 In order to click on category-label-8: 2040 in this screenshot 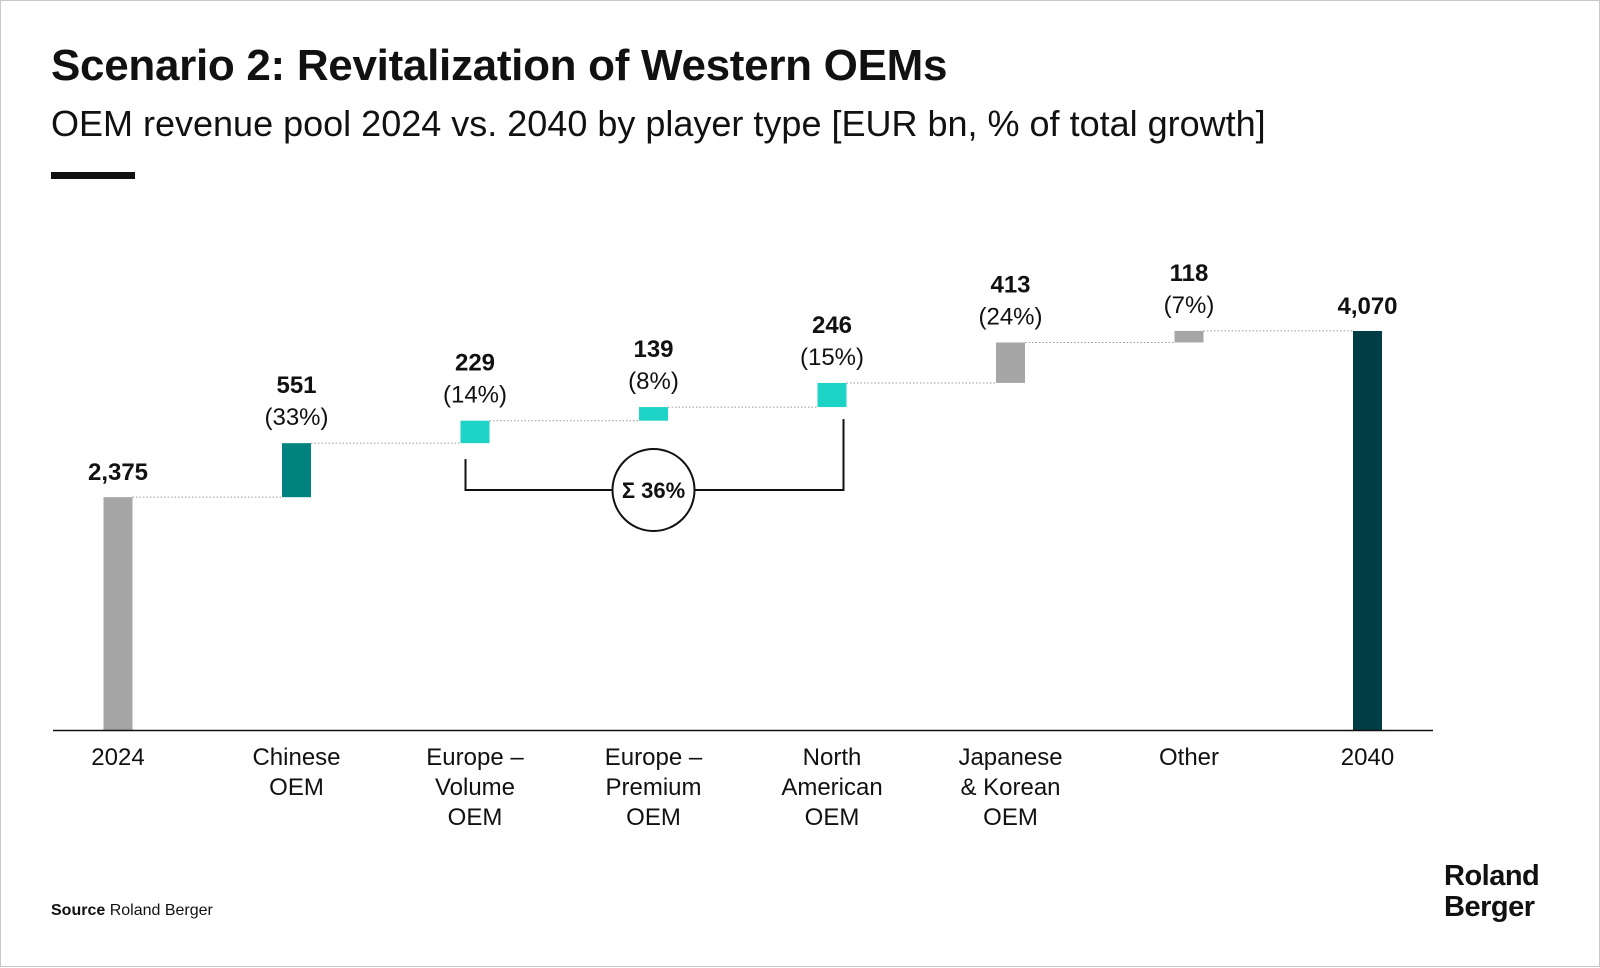, I will do `click(1367, 757)`.